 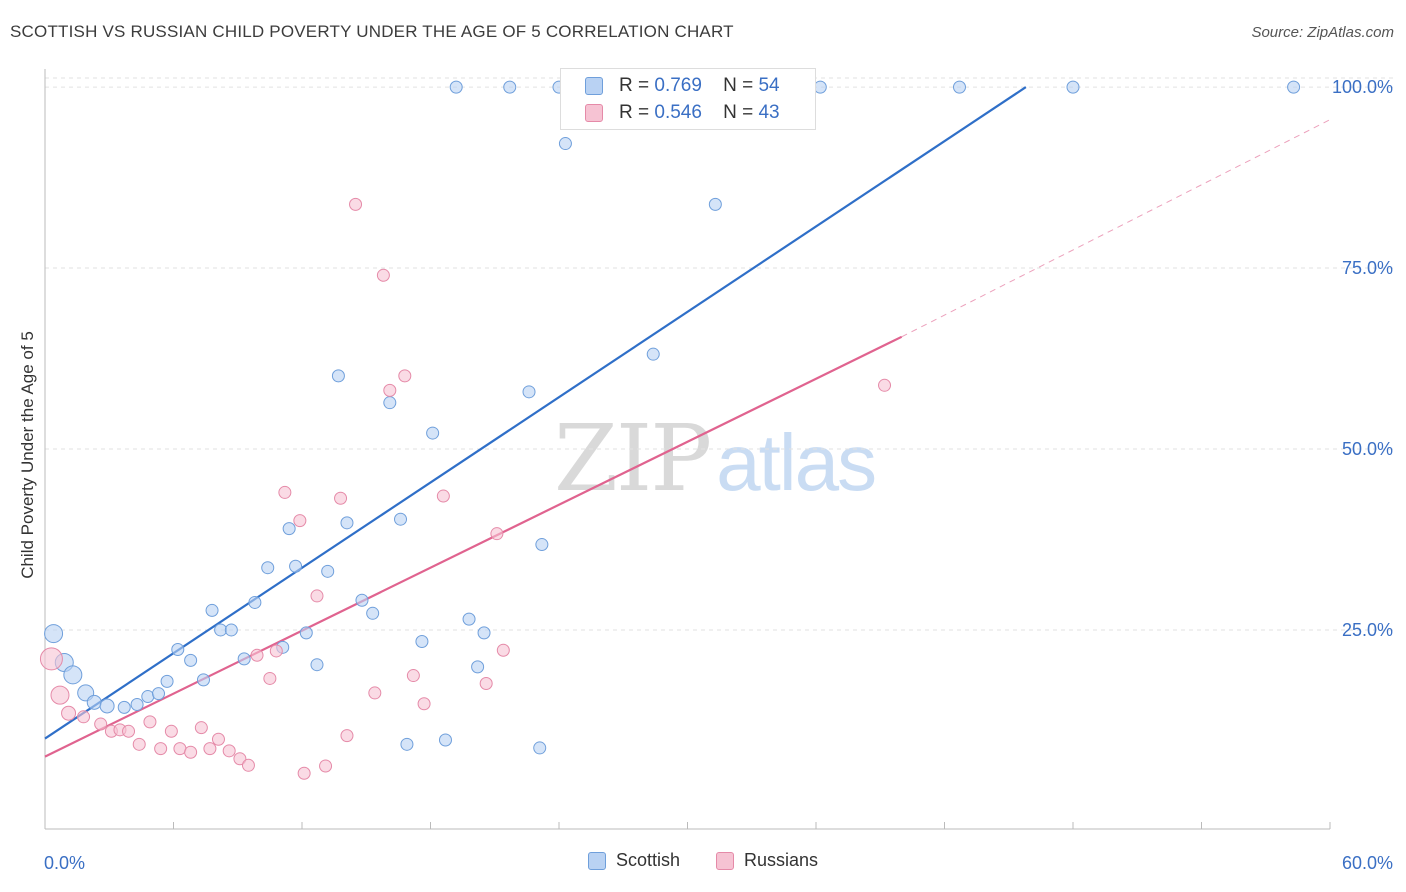 I want to click on legend-label-russians: Russians, so click(x=781, y=860).